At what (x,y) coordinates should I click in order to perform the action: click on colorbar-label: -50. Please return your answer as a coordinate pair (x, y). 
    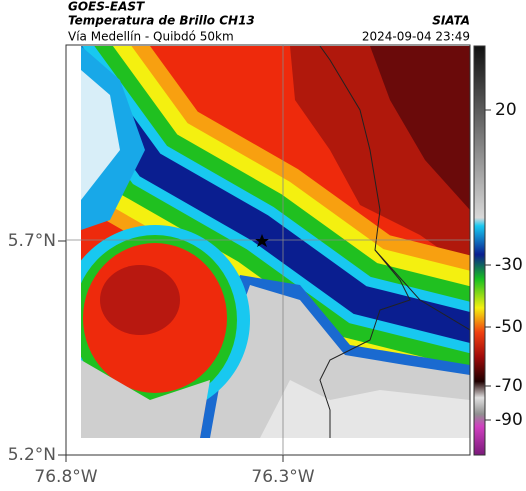
    Looking at the image, I should click on (509, 327).